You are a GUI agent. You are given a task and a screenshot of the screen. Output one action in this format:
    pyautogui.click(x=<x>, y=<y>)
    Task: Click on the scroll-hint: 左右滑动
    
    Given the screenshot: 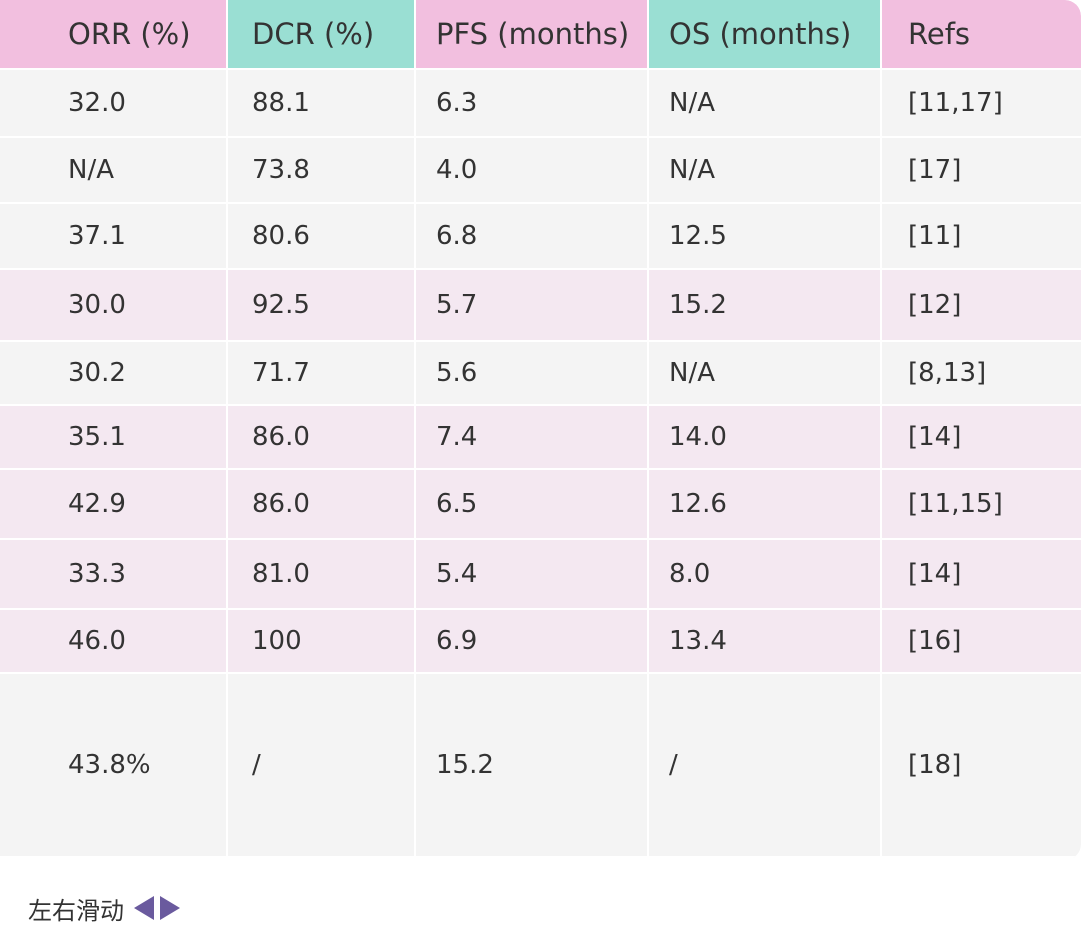 What is the action you would take?
    pyautogui.click(x=104, y=908)
    